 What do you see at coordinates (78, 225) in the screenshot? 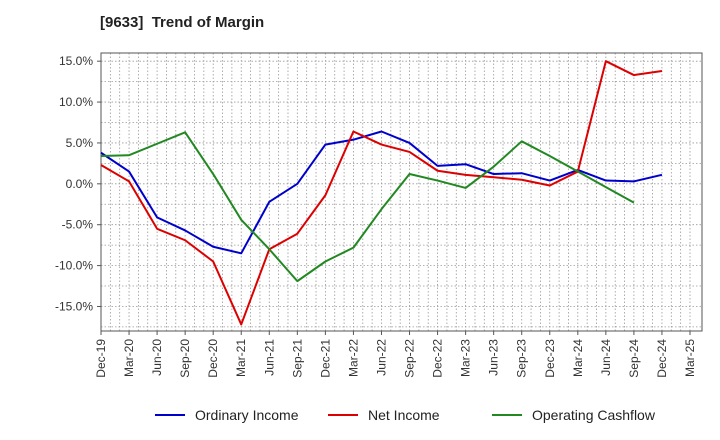
I see `y-tick-label: -5.0%` at bounding box center [78, 225].